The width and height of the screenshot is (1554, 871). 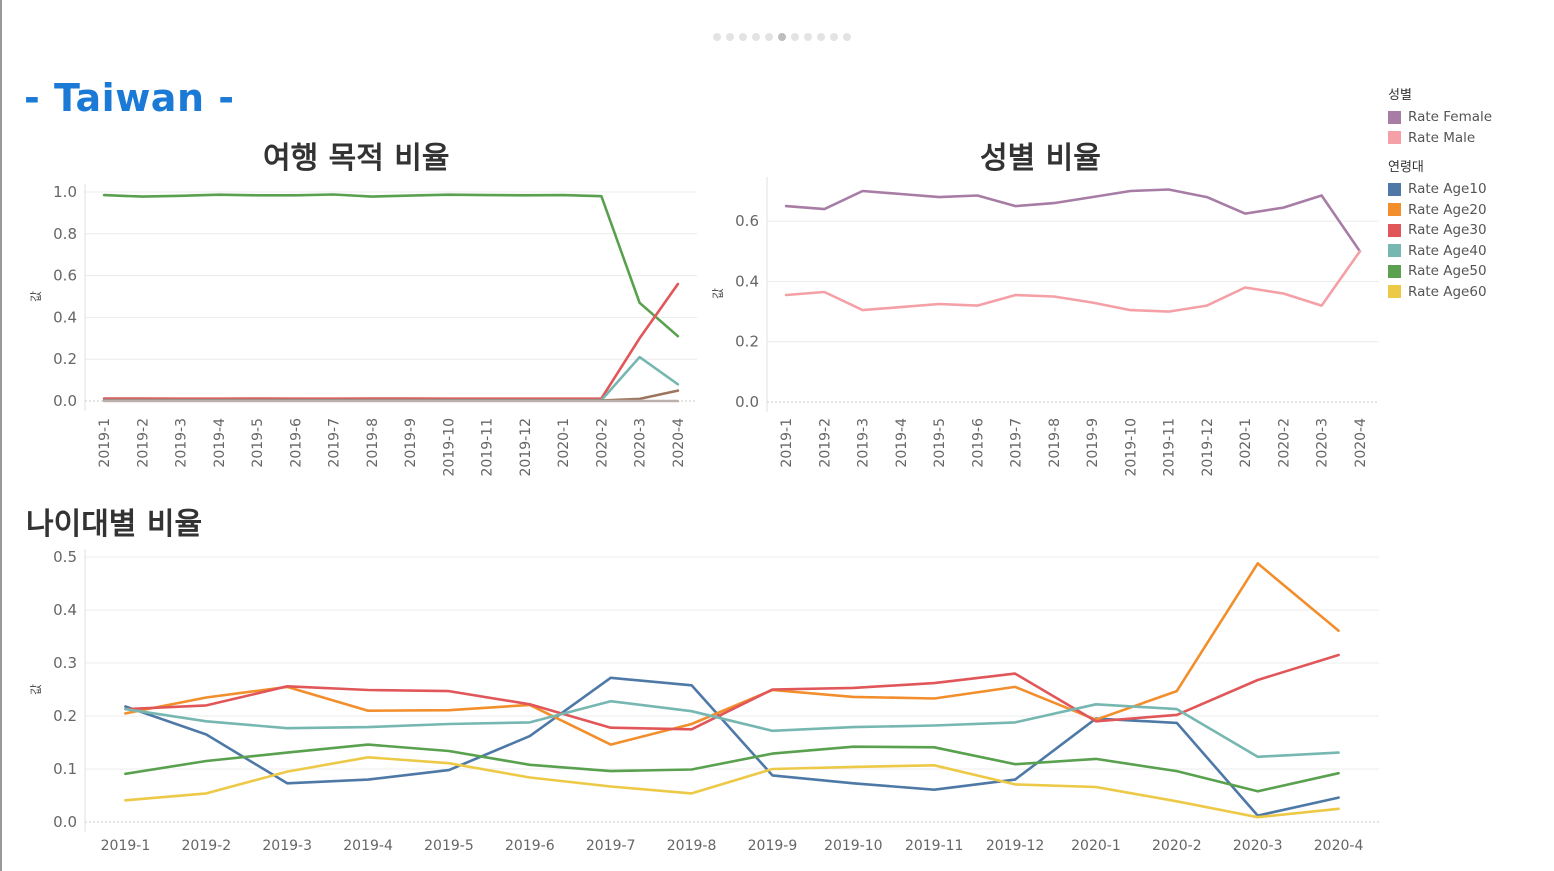 I want to click on legend-item-female: Rate Female, so click(x=1440, y=117).